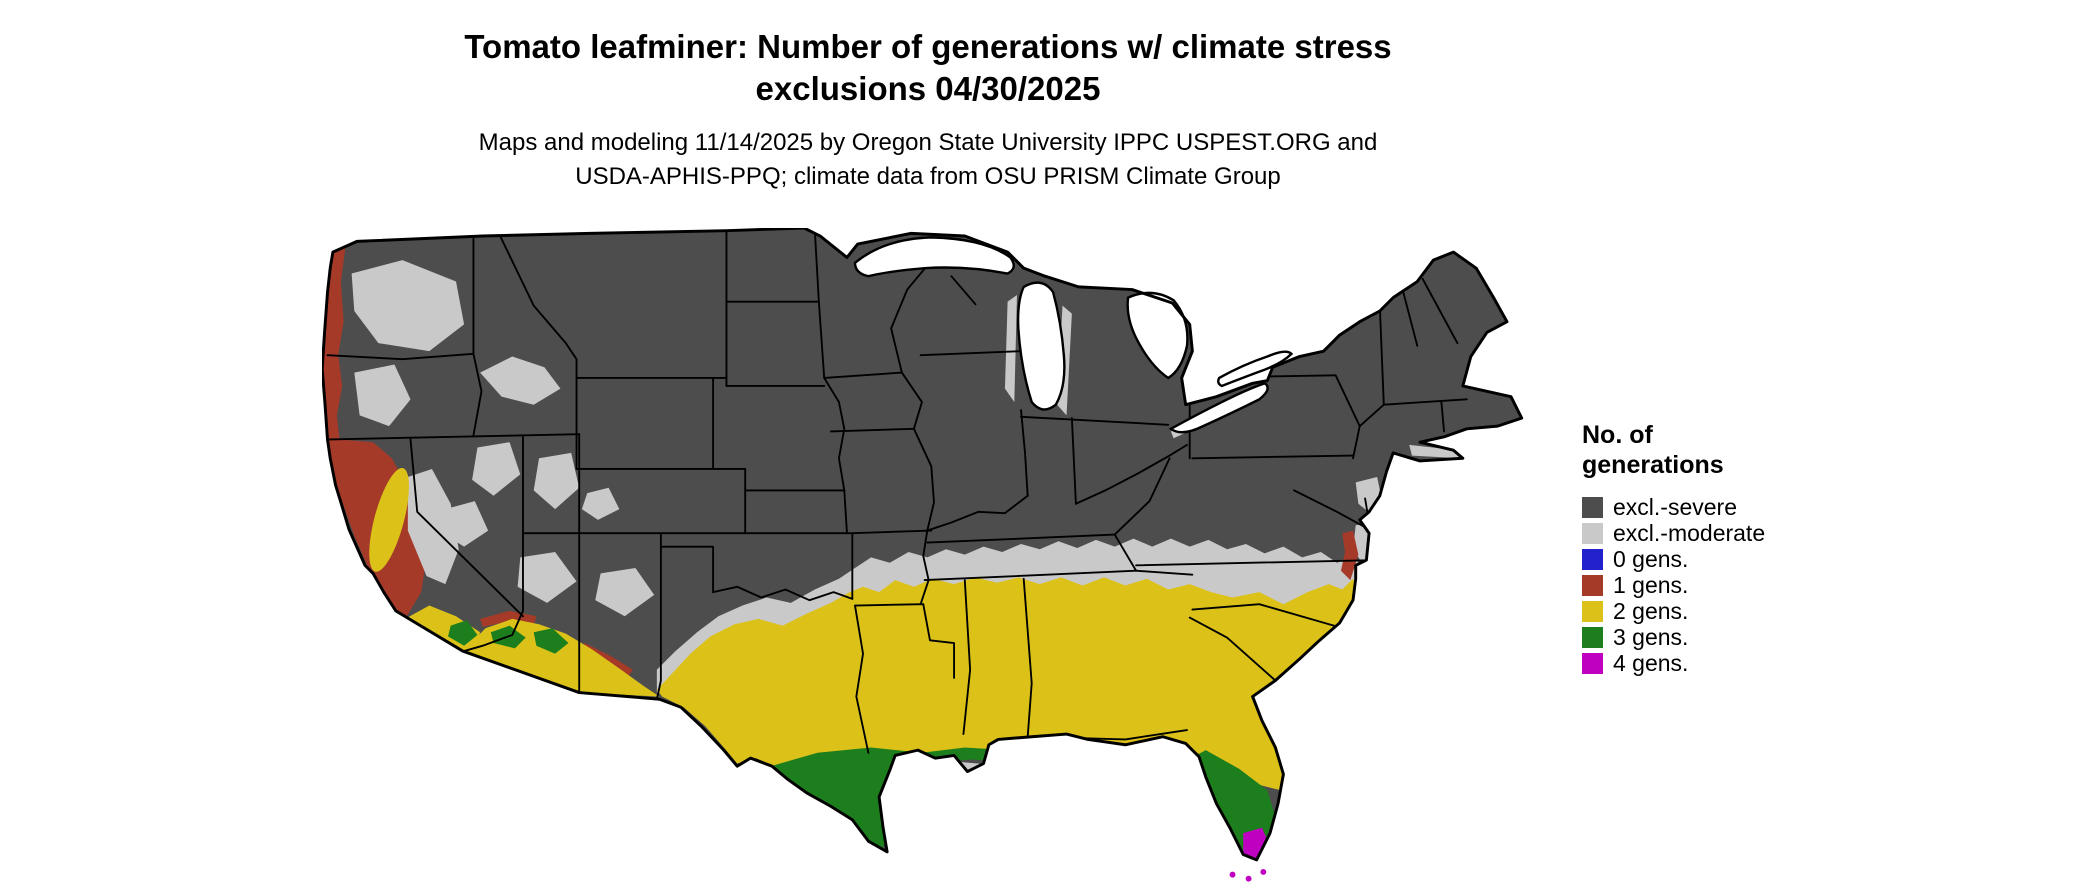  I want to click on legend-label-1-gens: 1 gens., so click(1651, 584).